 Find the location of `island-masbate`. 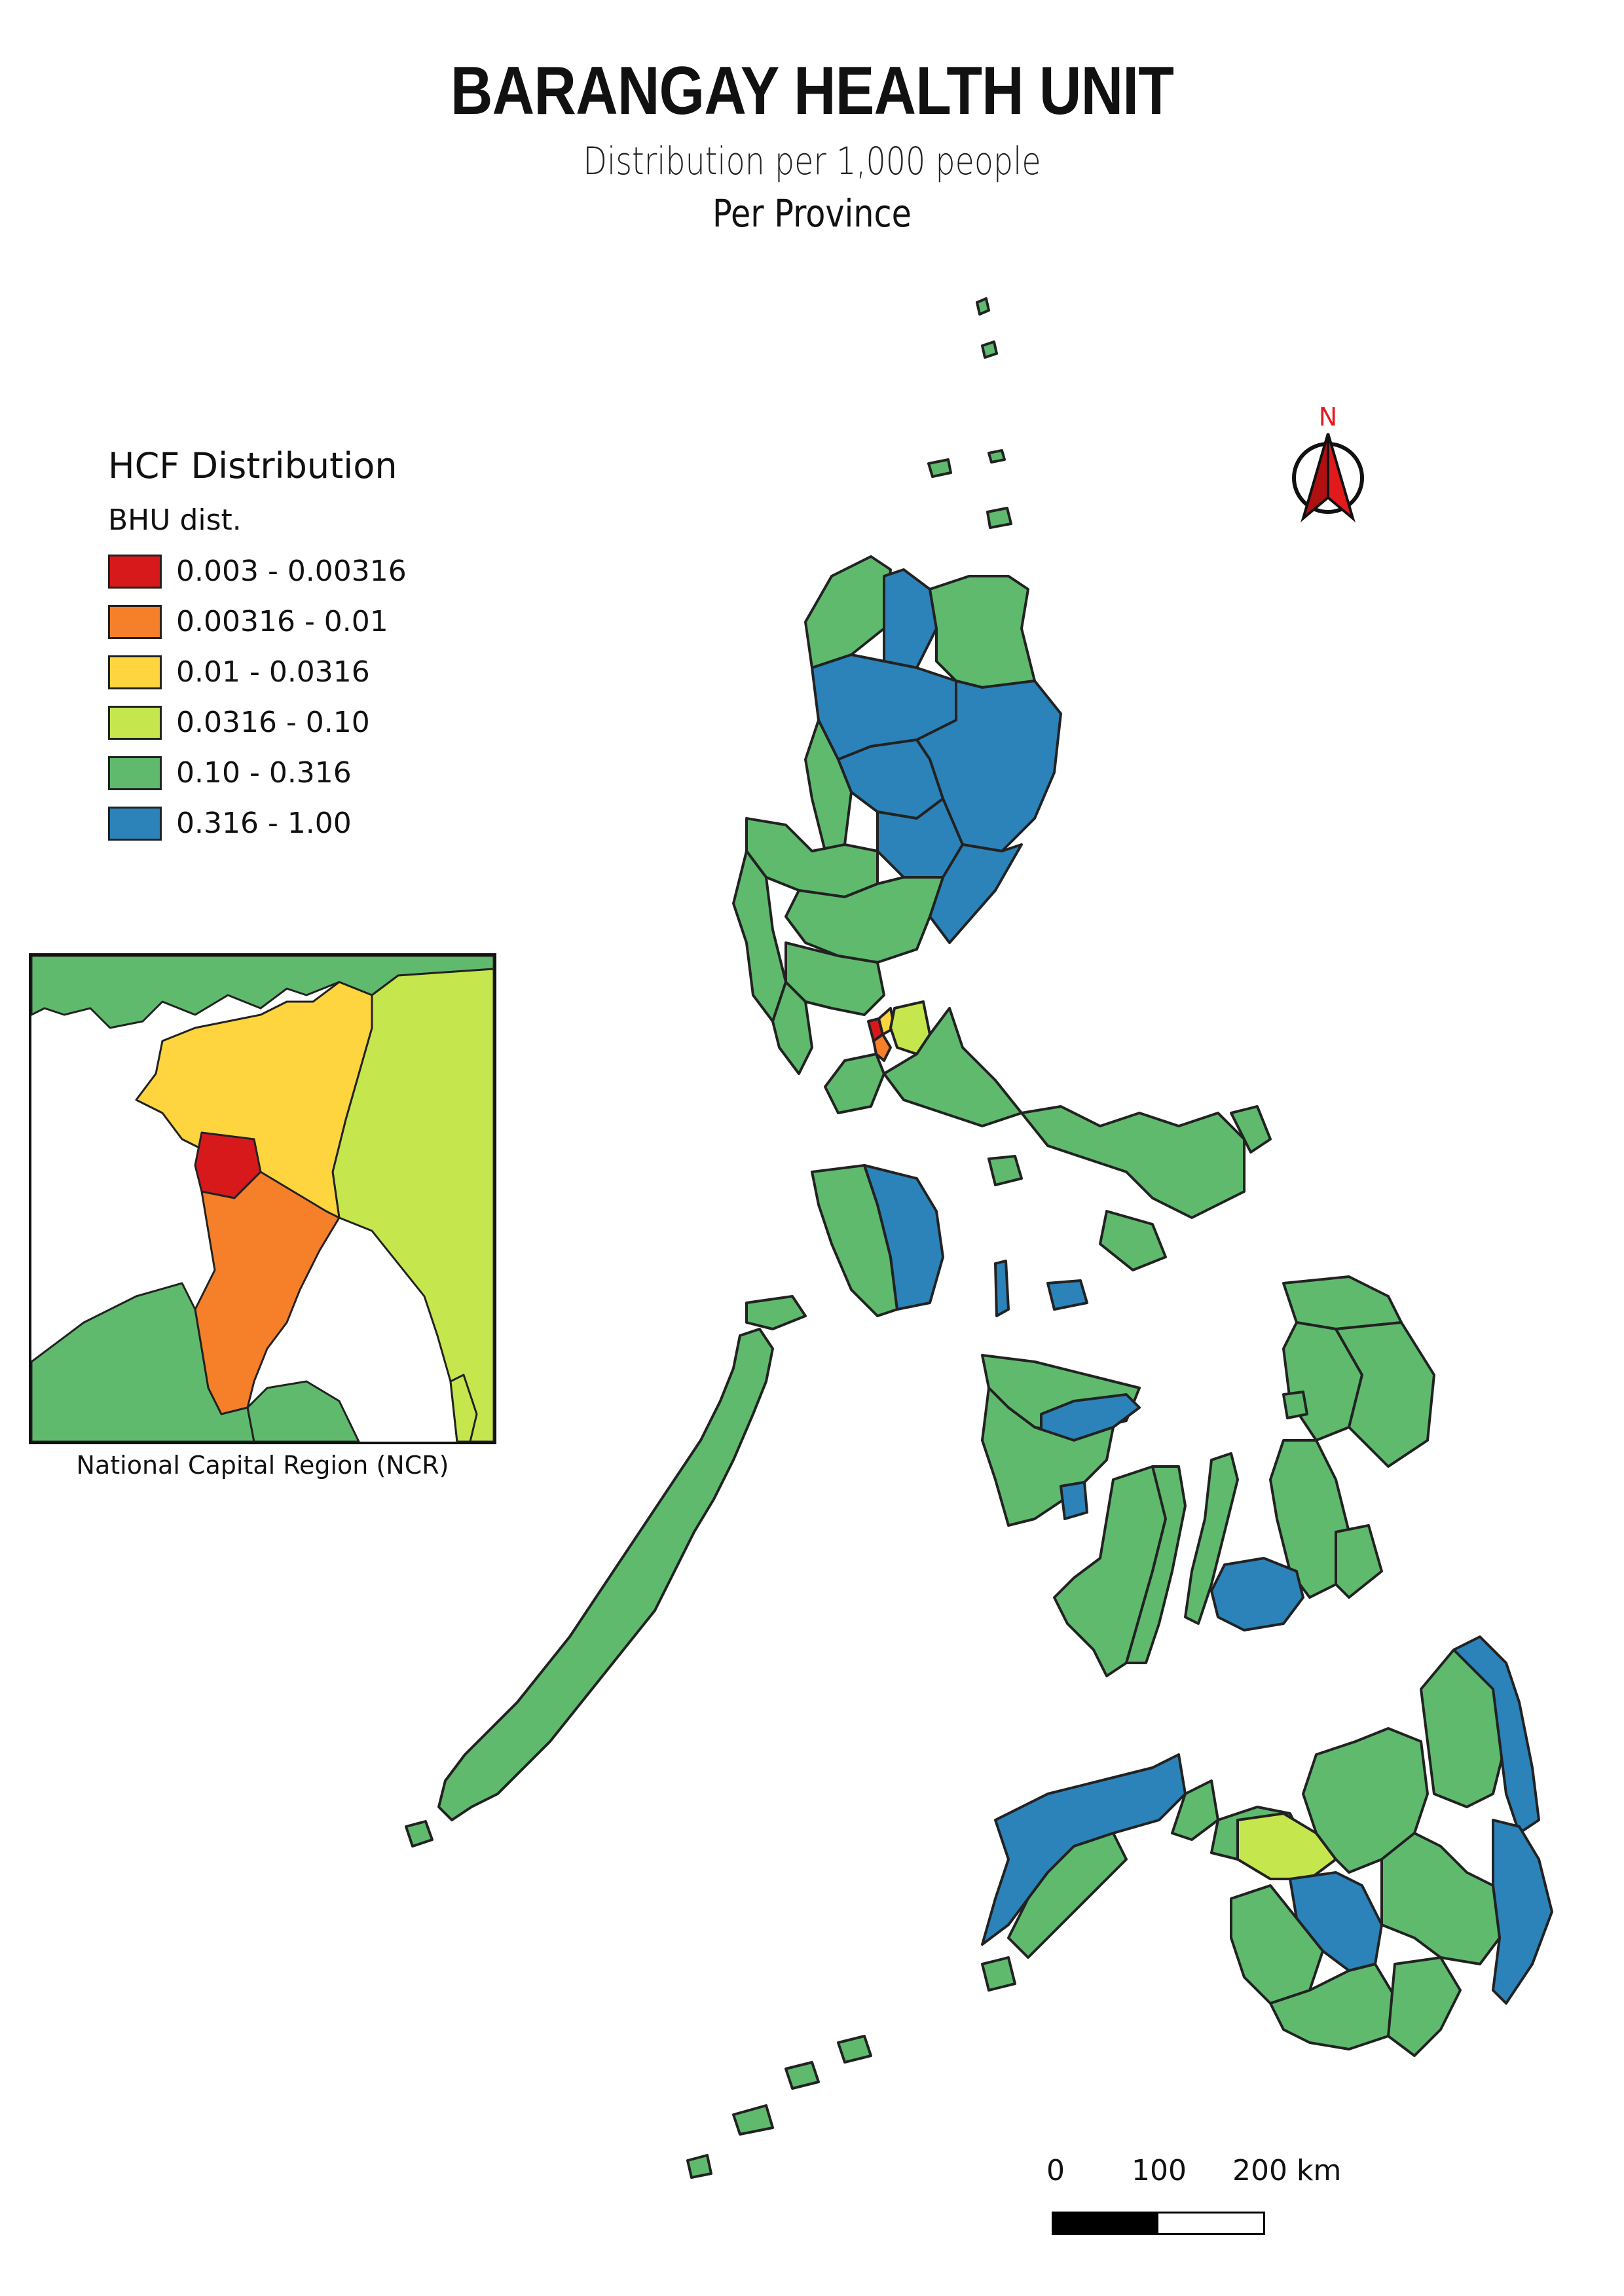

island-masbate is located at coordinates (1133, 1240).